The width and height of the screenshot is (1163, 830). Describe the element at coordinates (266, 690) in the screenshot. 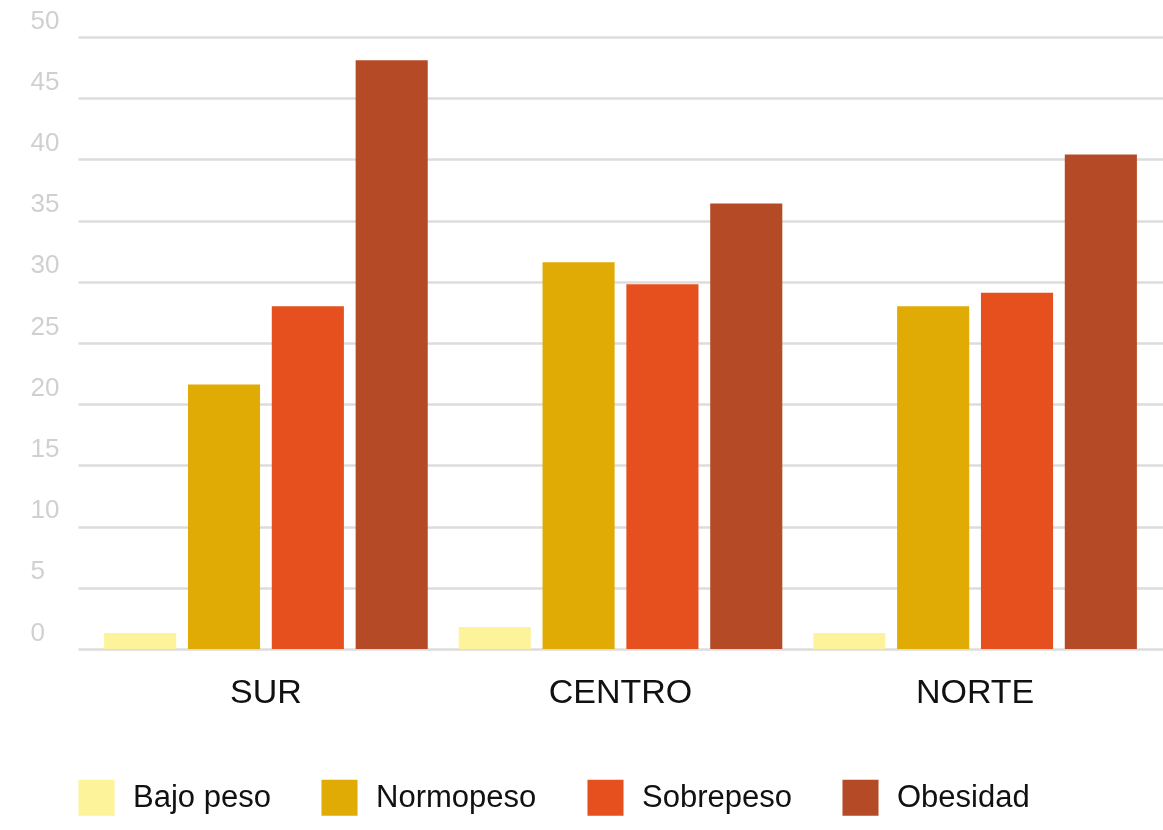

I see `x-tick-label: SUR` at that location.